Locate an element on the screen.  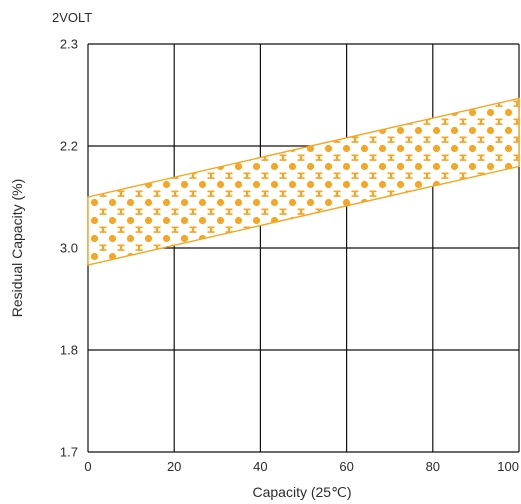
y-tick-labels: 2.3 2.2 3.0 1.8 1.7 is located at coordinates (69, 248).